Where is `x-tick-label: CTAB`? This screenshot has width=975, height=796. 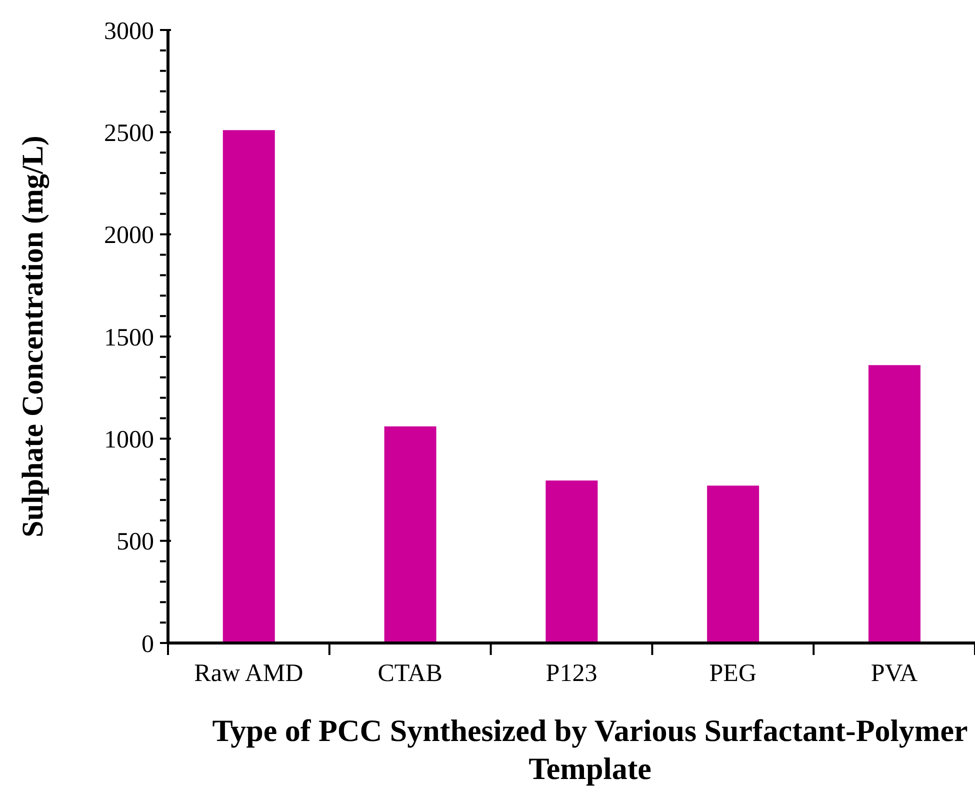 x-tick-label: CTAB is located at coordinates (410, 673).